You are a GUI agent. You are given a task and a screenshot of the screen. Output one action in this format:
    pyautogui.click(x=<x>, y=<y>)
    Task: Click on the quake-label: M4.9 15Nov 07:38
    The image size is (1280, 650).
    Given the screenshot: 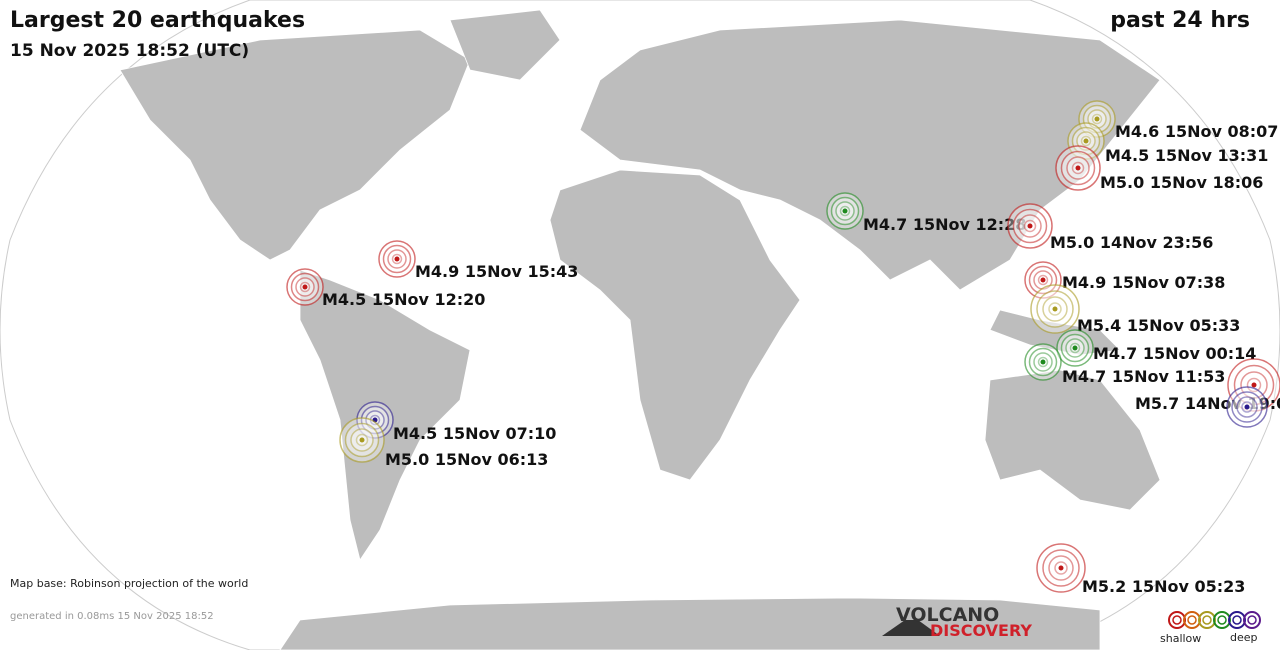 What is the action you would take?
    pyautogui.click(x=1143, y=282)
    